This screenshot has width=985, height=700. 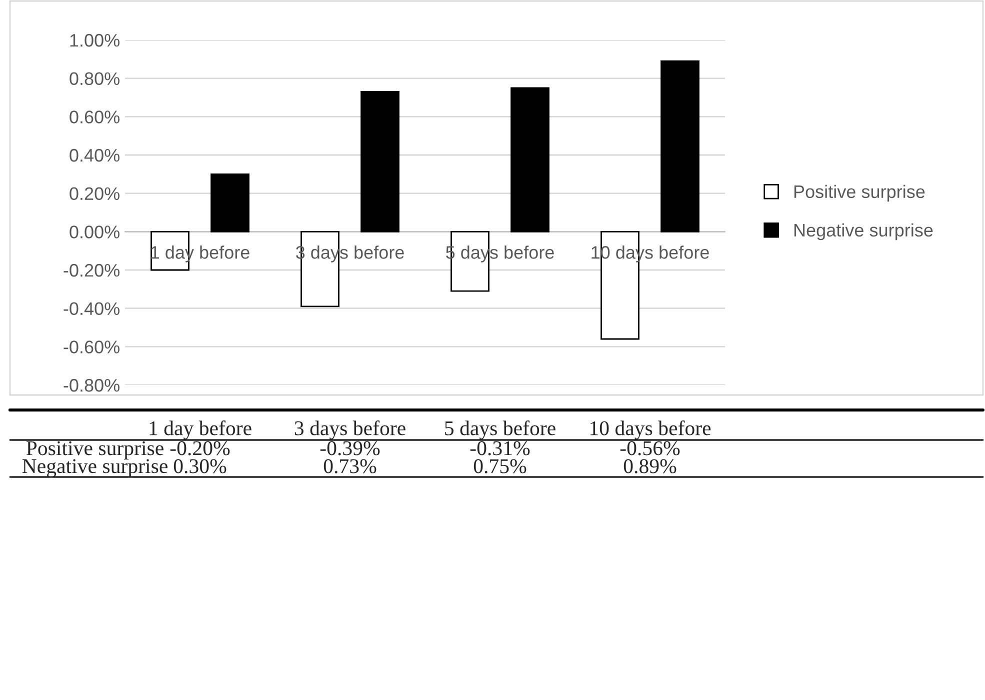 What do you see at coordinates (650, 448) in the screenshot?
I see `data-label: -0.56%` at bounding box center [650, 448].